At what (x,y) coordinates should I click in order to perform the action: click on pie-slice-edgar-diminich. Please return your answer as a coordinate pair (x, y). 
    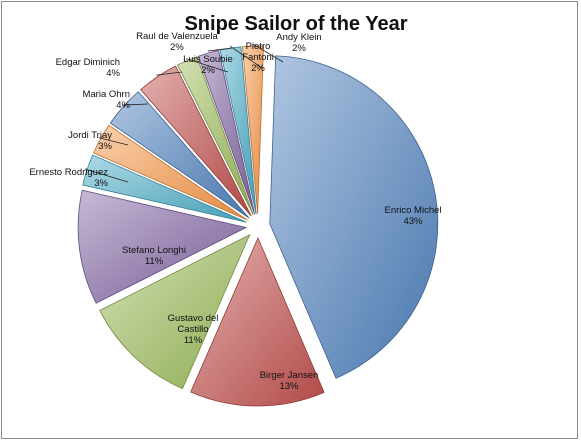
    Looking at the image, I should click on (196, 141).